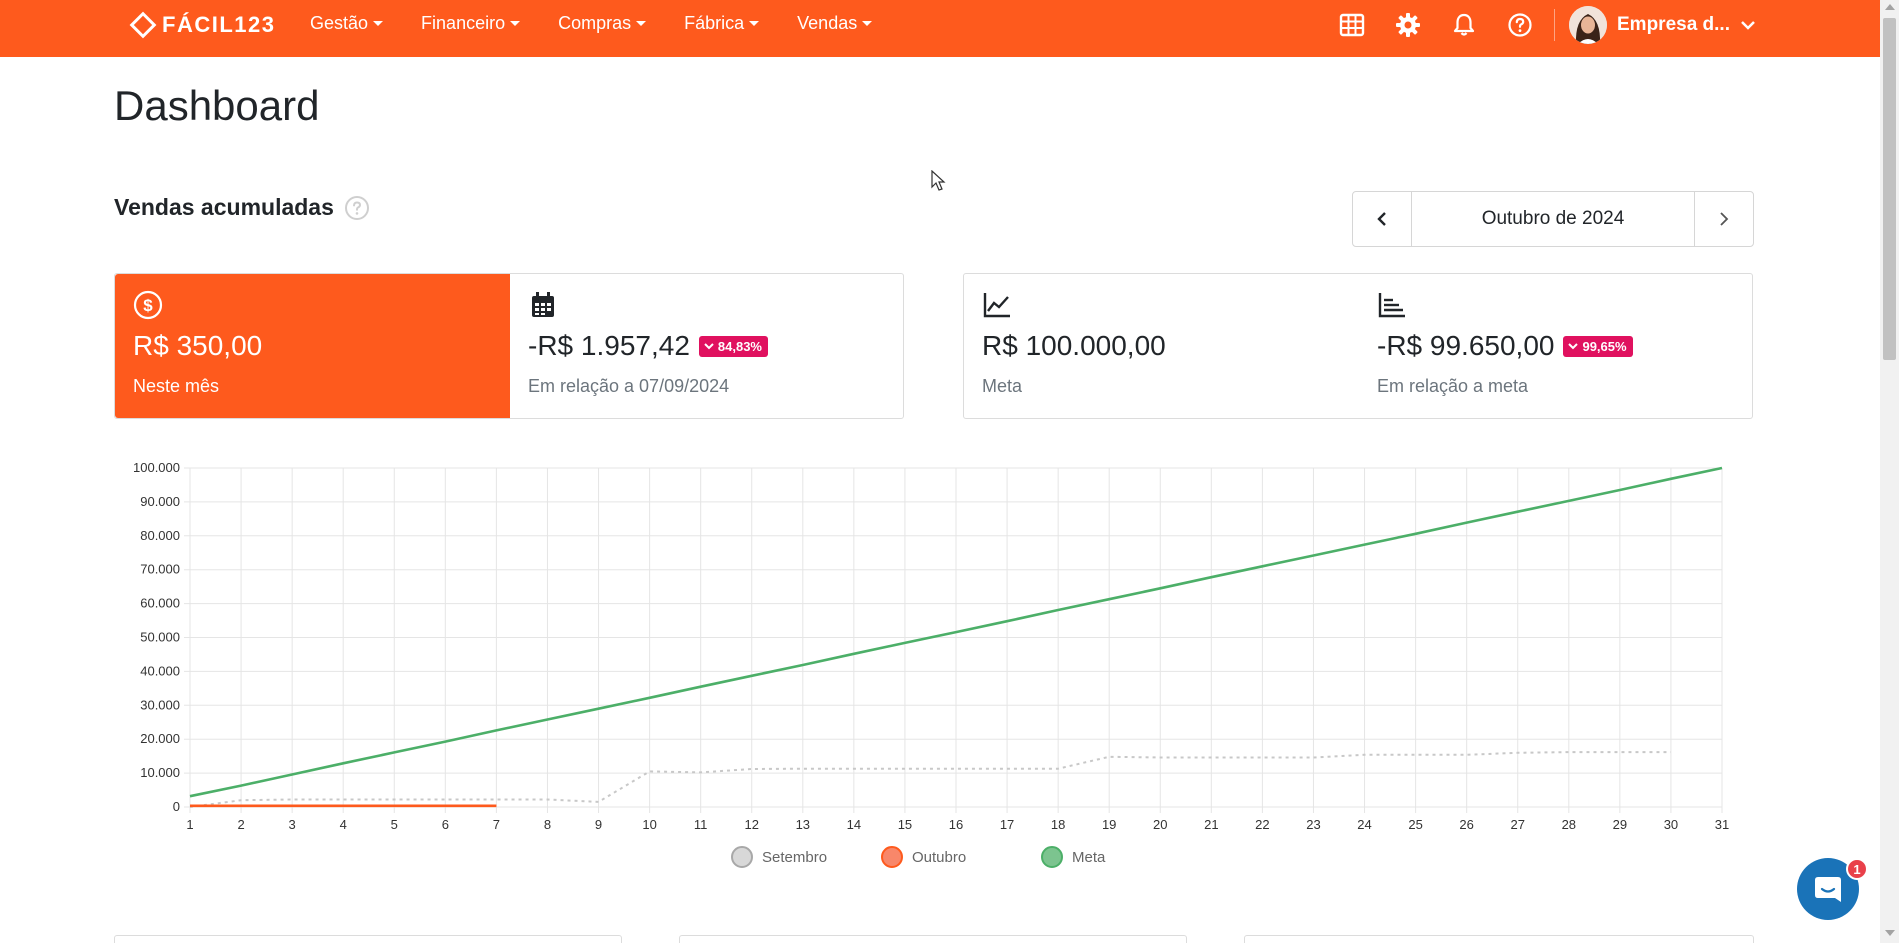 This screenshot has width=1899, height=943. What do you see at coordinates (1391, 305) in the screenshot?
I see `bar-chart-icon` at bounding box center [1391, 305].